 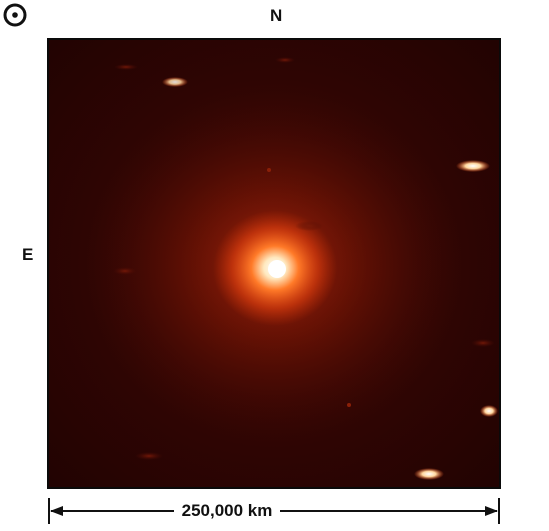 What do you see at coordinates (277, 269) in the screenshot?
I see `nucleus` at bounding box center [277, 269].